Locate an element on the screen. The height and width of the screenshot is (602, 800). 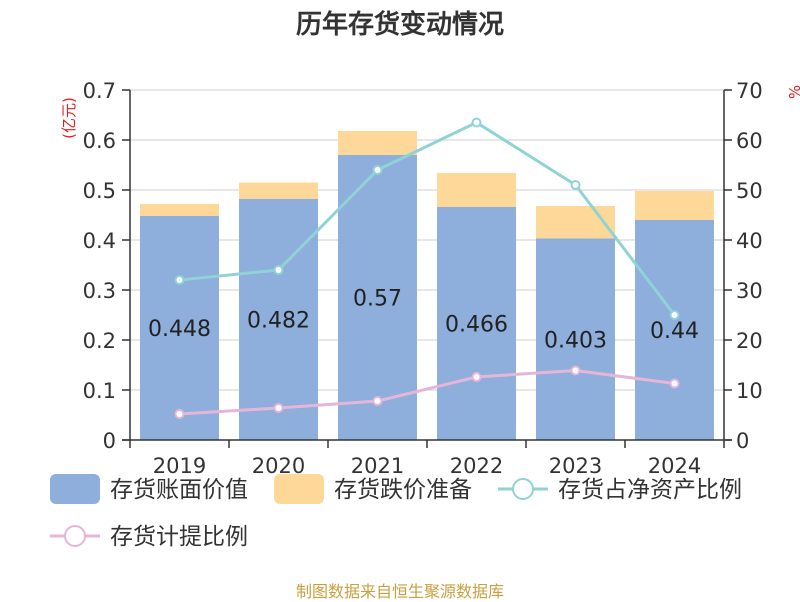
series-line is located at coordinates (427, 392).